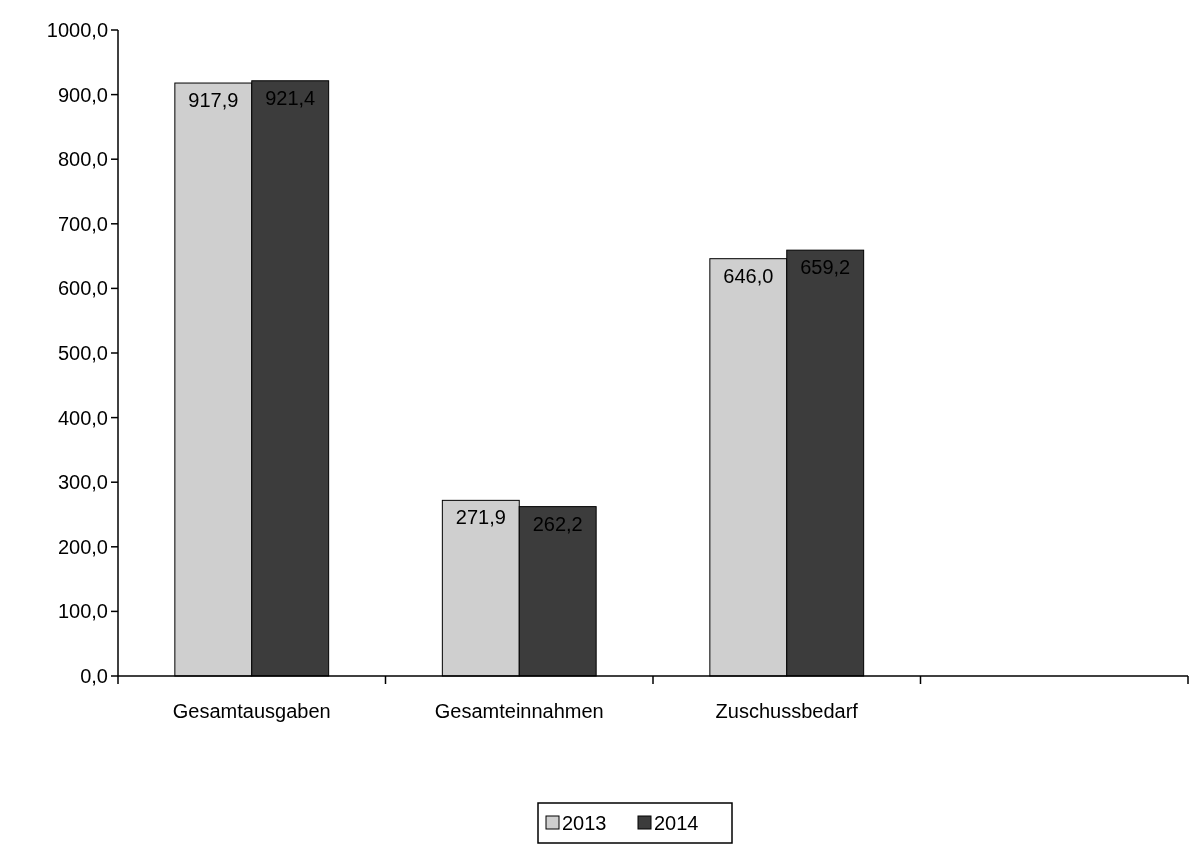 The image size is (1194, 845). I want to click on y-tick-label: 0,0, so click(94, 676).